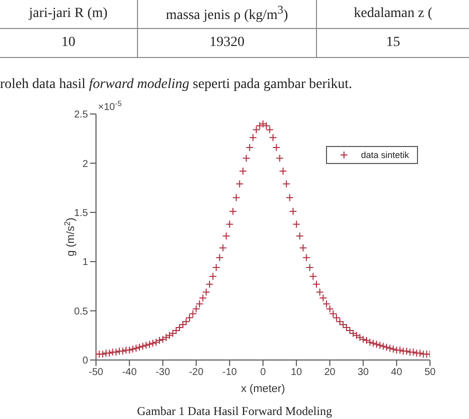  Describe the element at coordinates (234, 411) in the screenshot. I see `text: Gambar 1 Data Hasil Forward Modeling` at that location.